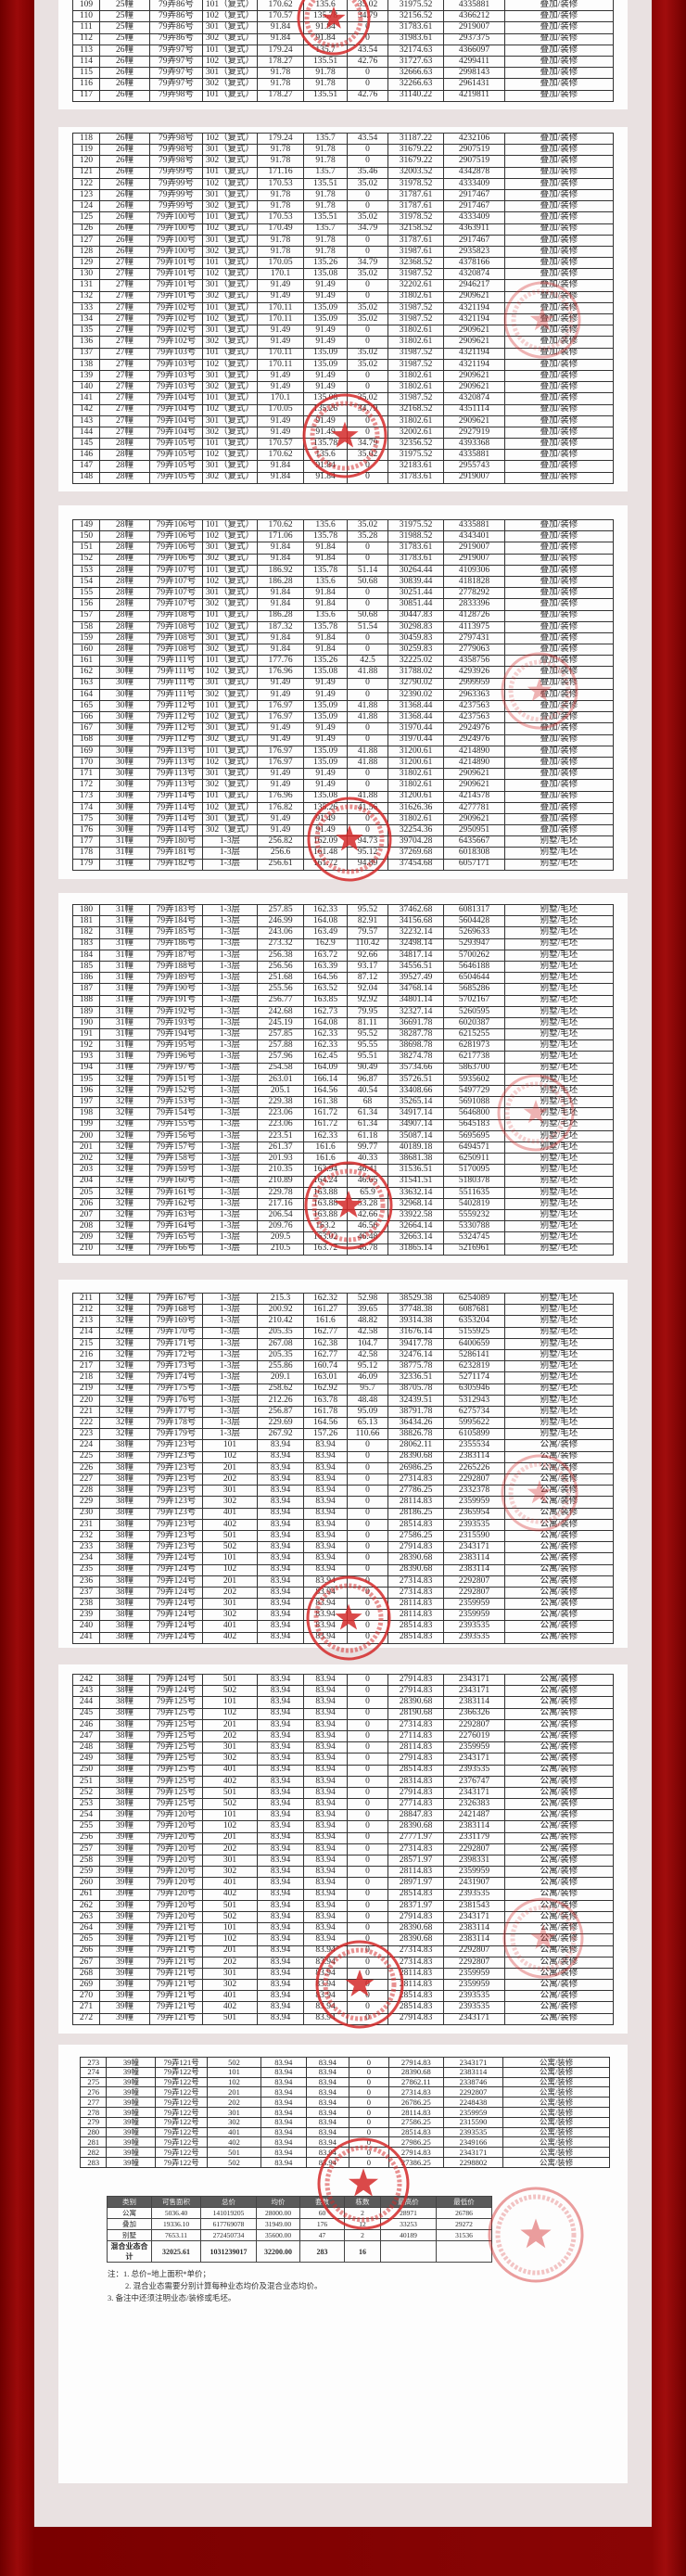  Describe the element at coordinates (280, 263) in the screenshot. I see `cell-area: 170.05` at that location.